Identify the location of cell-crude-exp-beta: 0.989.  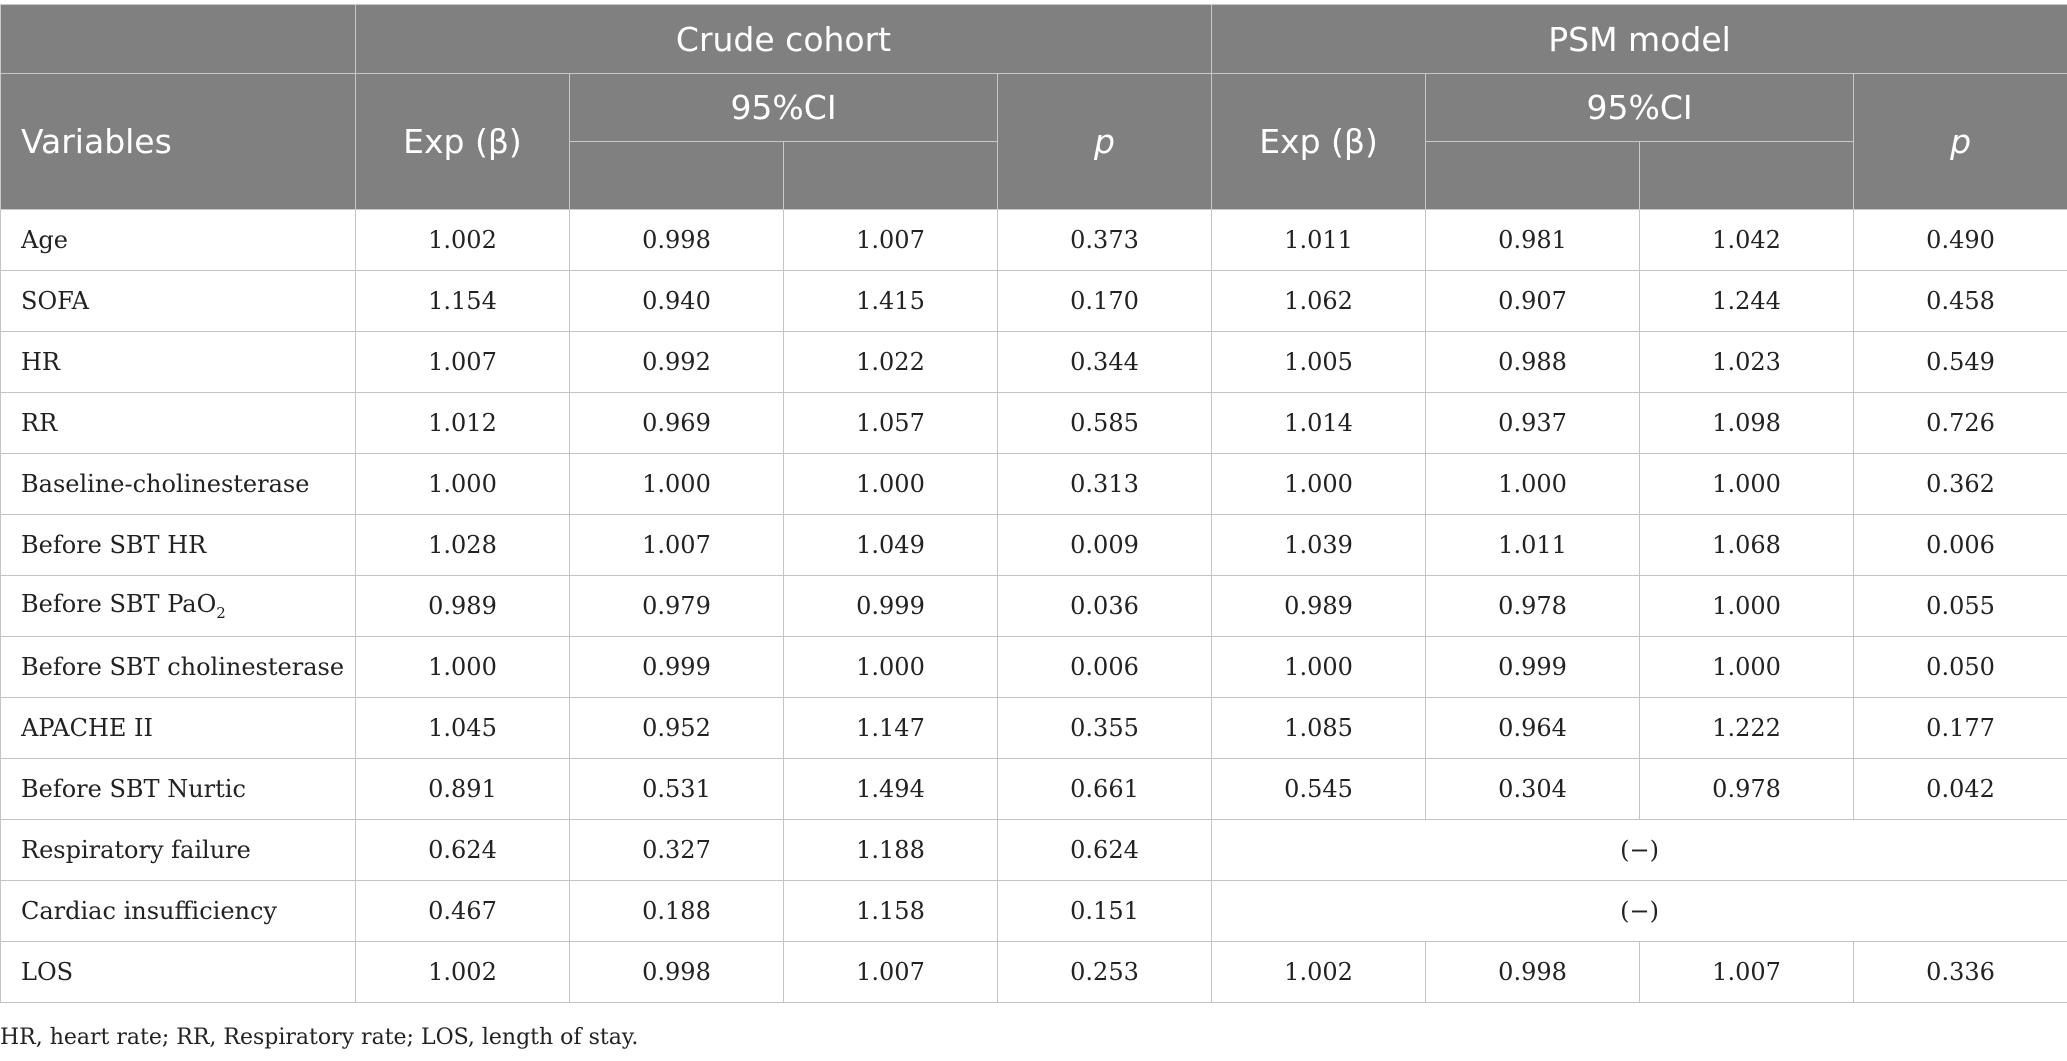
(462, 606).